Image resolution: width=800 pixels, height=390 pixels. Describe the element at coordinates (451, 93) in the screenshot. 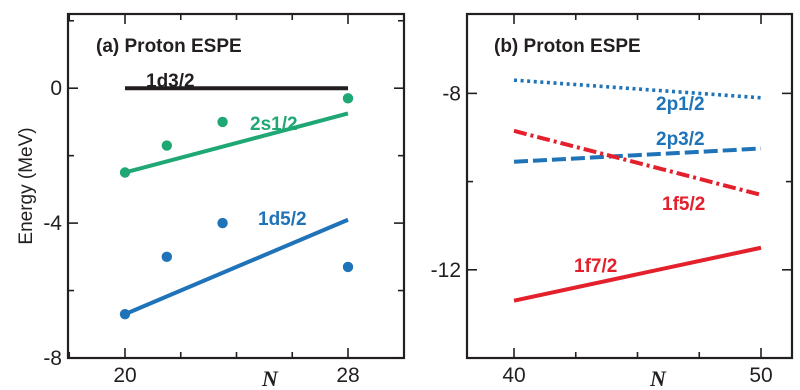

I see `y-tick-label-b: -8` at that location.